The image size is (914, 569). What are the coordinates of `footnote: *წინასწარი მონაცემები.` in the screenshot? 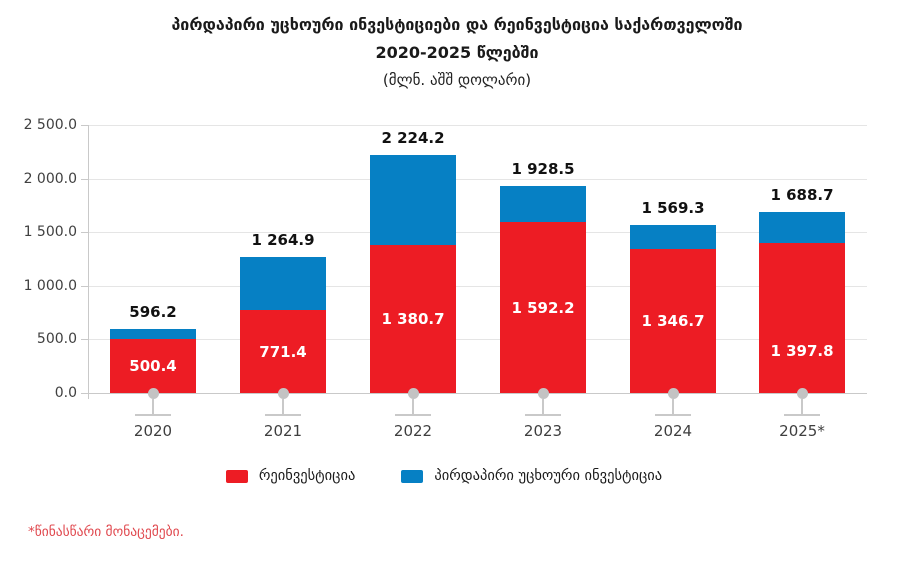 It's located at (106, 532).